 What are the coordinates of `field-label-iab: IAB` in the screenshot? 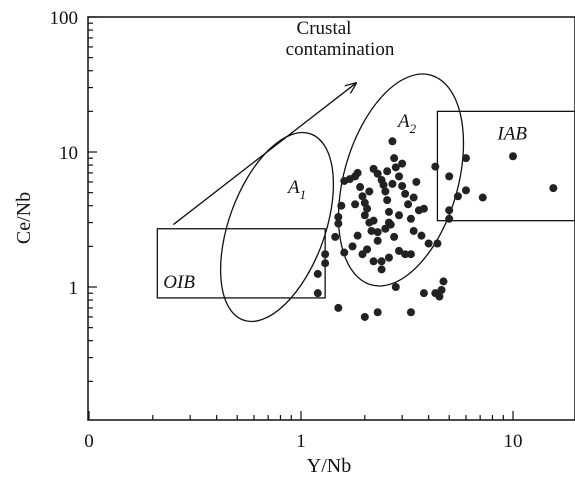 It's located at (511, 133).